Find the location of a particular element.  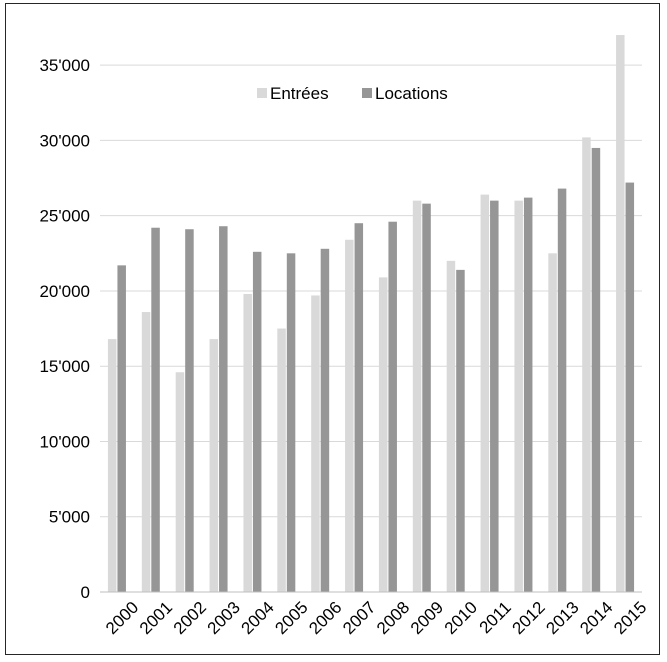

y-tick-label: 15'000 is located at coordinates (64, 366).